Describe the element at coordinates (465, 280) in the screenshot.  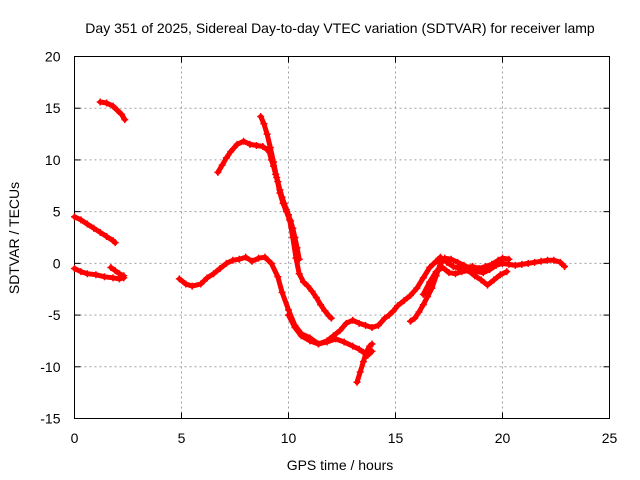
I see `series-track-k` at that location.